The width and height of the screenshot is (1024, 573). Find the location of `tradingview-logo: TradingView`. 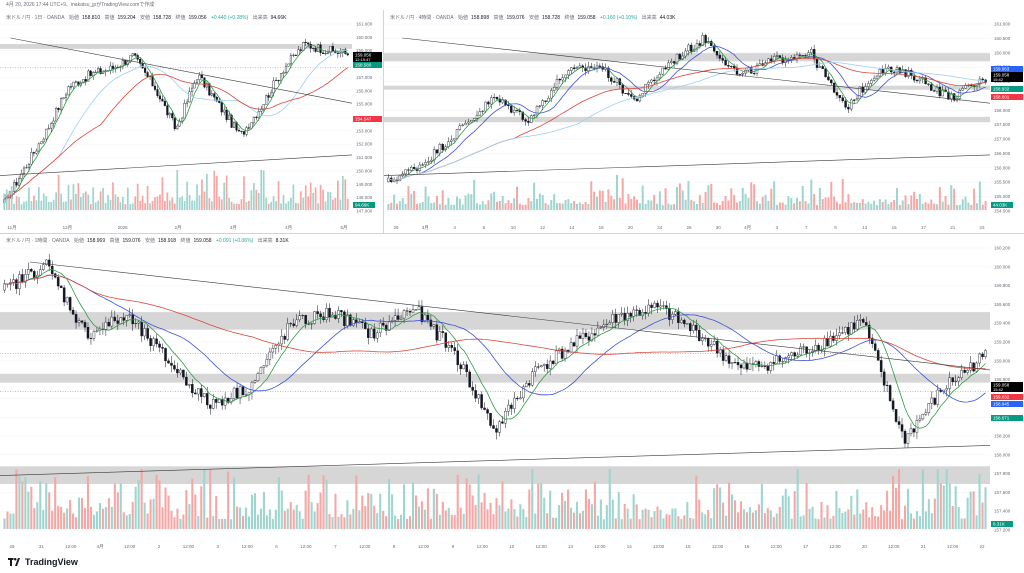

tradingview-logo: TradingView is located at coordinates (43, 562).